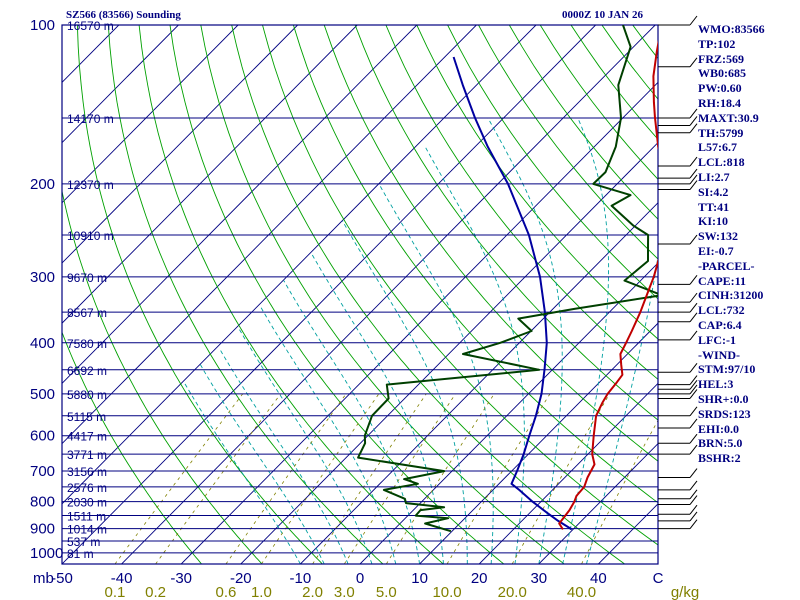 This screenshot has height=600, width=800. Describe the element at coordinates (685, 592) in the screenshot. I see `mixing-ratio-unit-label: g/kg` at that location.